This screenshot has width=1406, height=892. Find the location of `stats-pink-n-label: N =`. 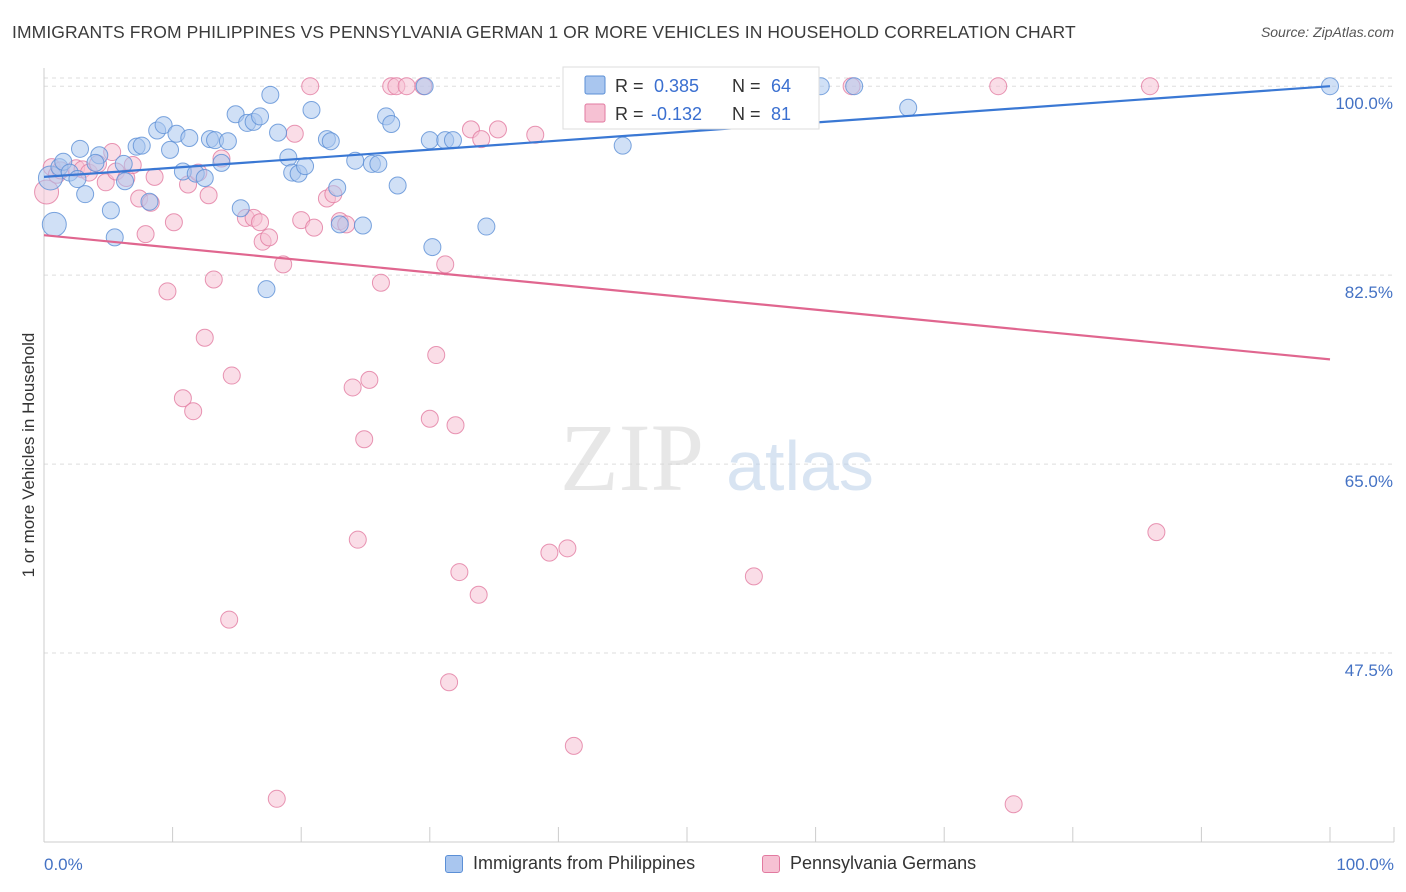

stats-pink-n-label: N = is located at coordinates (746, 114).